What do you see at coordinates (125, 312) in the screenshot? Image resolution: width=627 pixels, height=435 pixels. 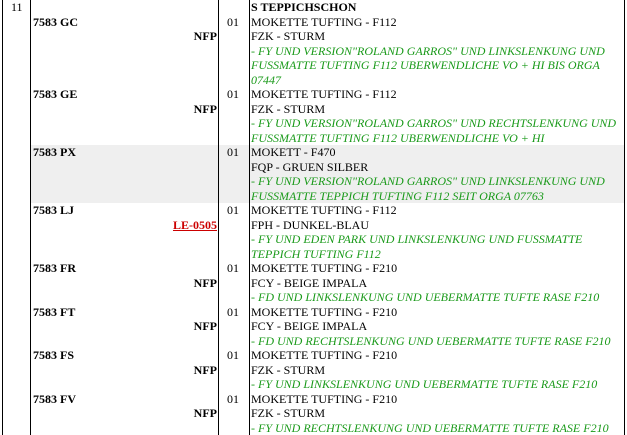 I see `part-code: 7583 FT` at bounding box center [125, 312].